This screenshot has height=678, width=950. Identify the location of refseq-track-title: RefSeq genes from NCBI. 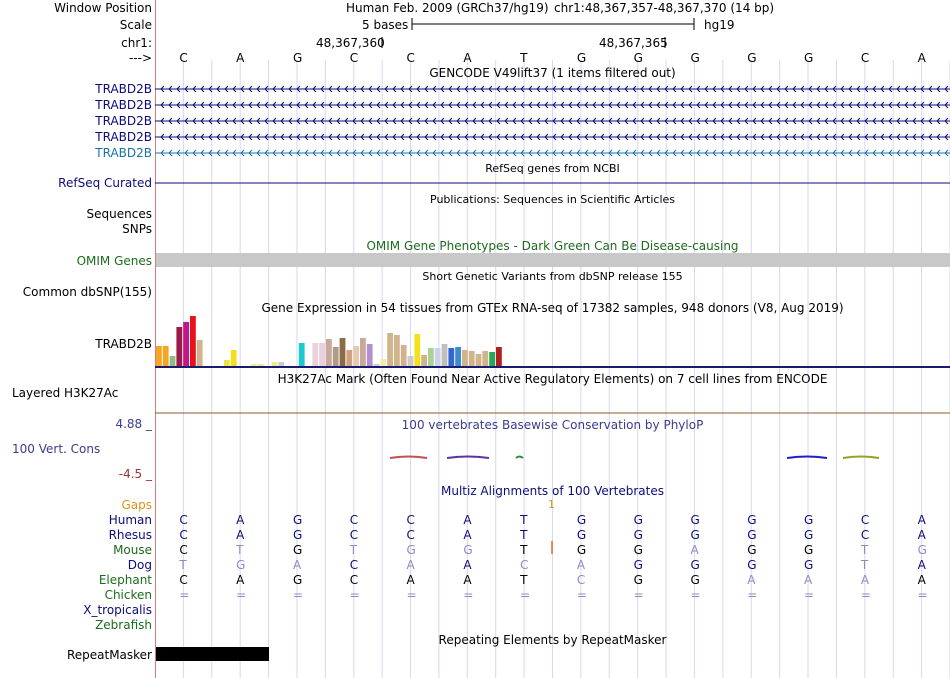
(552, 168).